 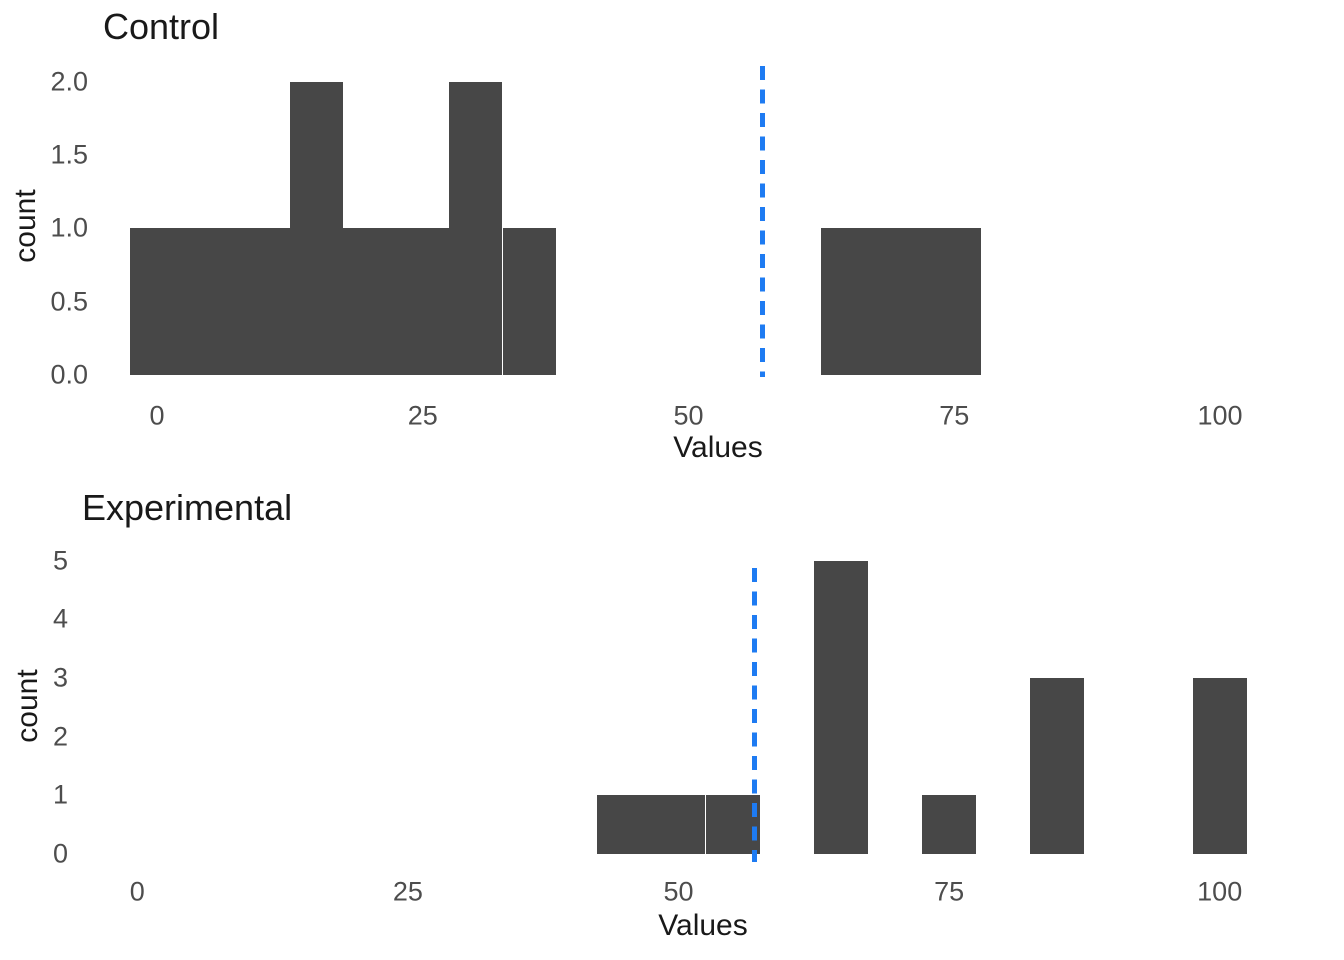 What do you see at coordinates (60, 618) in the screenshot?
I see `y-tick-label: 4` at bounding box center [60, 618].